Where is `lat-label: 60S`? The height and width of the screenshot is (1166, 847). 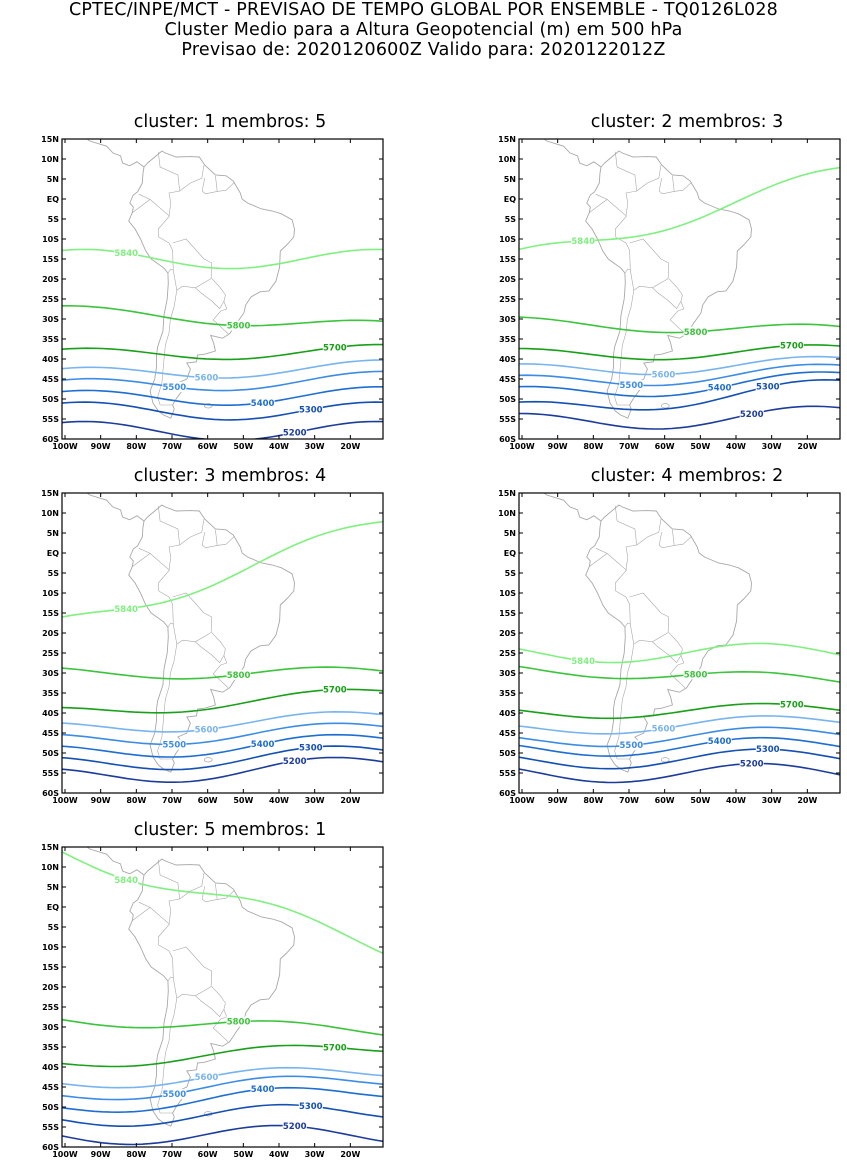 lat-label: 60S is located at coordinates (507, 793).